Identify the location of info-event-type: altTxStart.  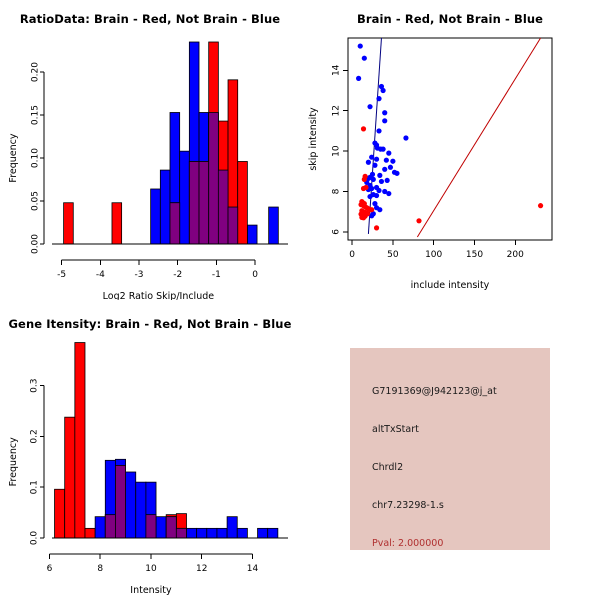
(395, 429).